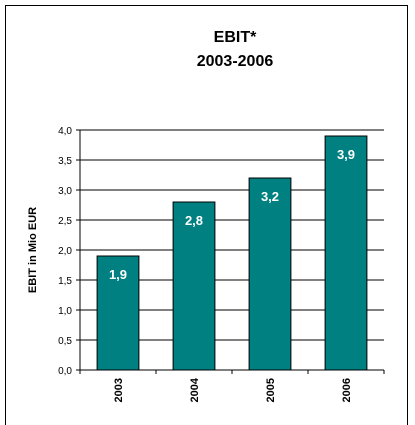 This screenshot has width=415, height=425. What do you see at coordinates (346, 154) in the screenshot?
I see `data-label-2006: 3,9` at bounding box center [346, 154].